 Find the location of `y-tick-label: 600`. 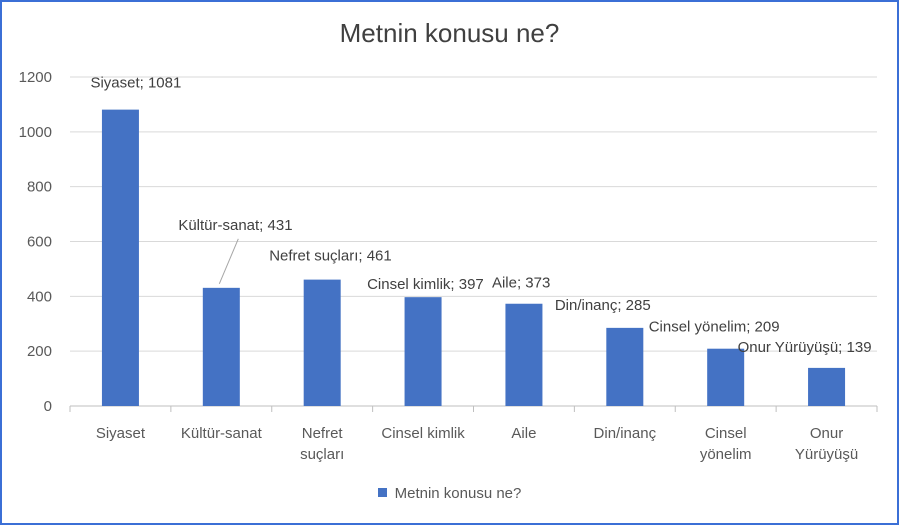

y-tick-label: 600 is located at coordinates (39, 242).